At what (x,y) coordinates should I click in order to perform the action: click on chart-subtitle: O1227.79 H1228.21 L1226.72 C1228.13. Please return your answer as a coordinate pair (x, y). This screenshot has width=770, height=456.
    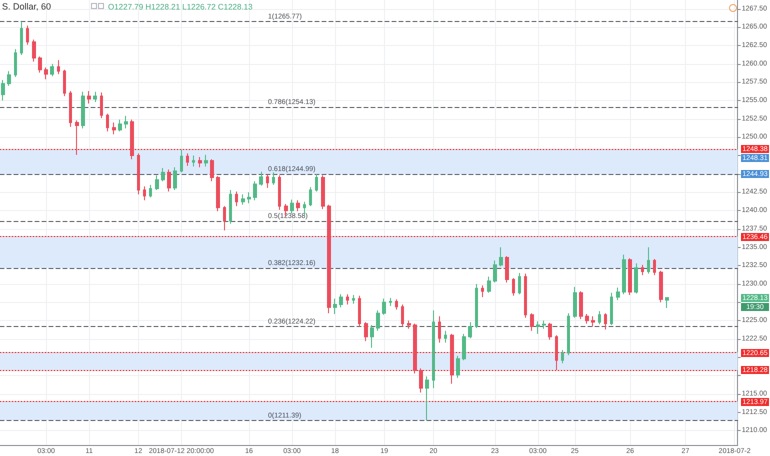
    Looking at the image, I should click on (181, 7).